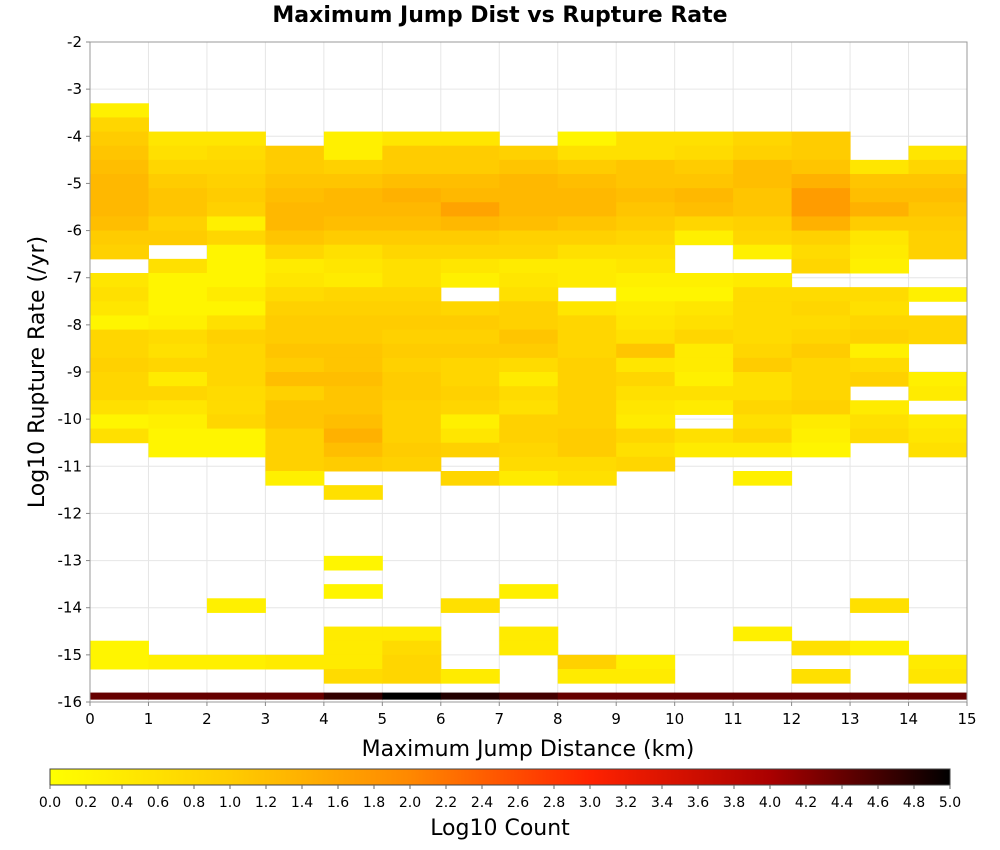 This screenshot has width=1000, height=850. Describe the element at coordinates (531, 715) in the screenshot. I see `x-axis-ticks: 0 1 2 3 4 5 6 7 8 9 10 11 12 13 14 15` at that location.